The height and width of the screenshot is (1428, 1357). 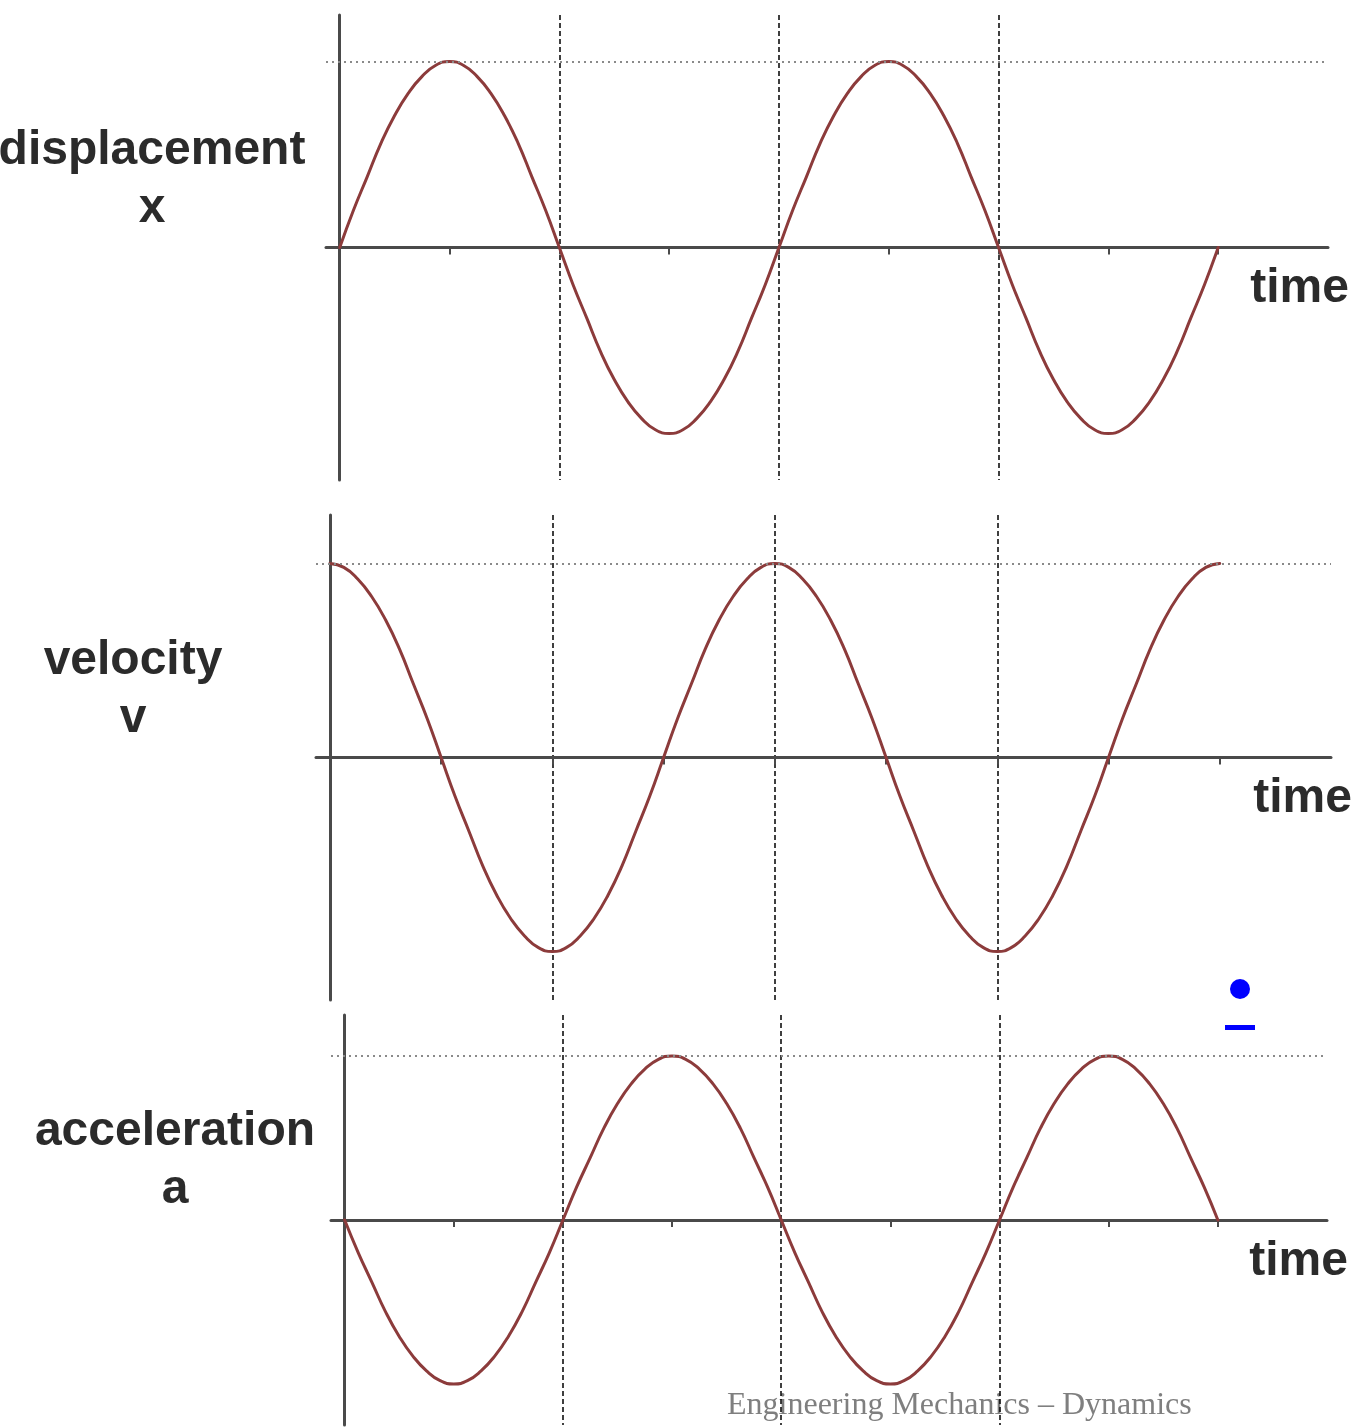 What do you see at coordinates (959, 1403) in the screenshot?
I see `text: Engineering Mechanics – Dynamics` at bounding box center [959, 1403].